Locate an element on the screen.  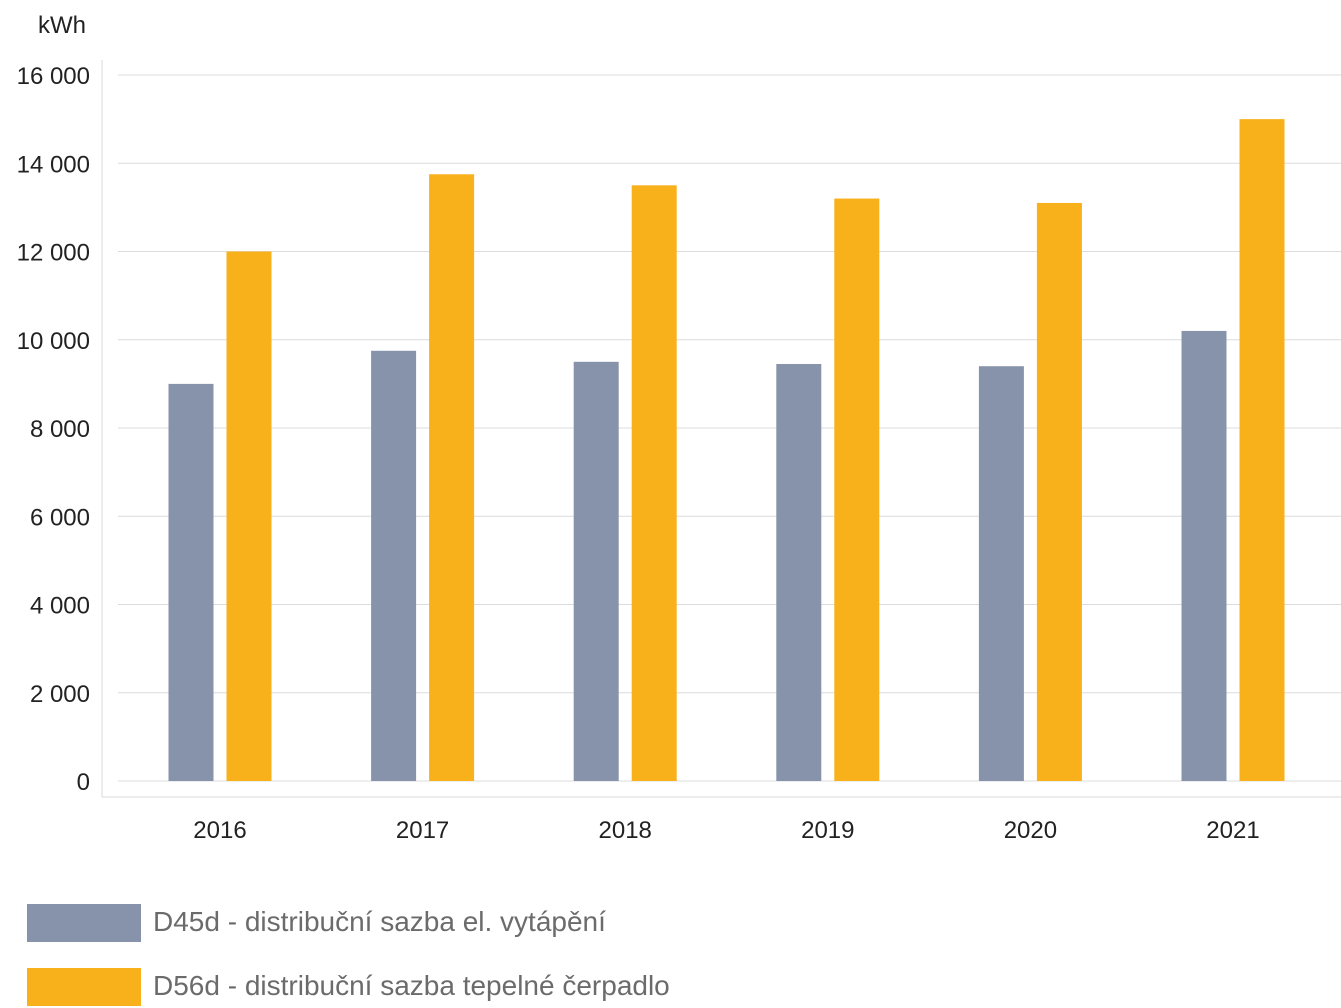
legend-swatch-d45d is located at coordinates (84, 923).